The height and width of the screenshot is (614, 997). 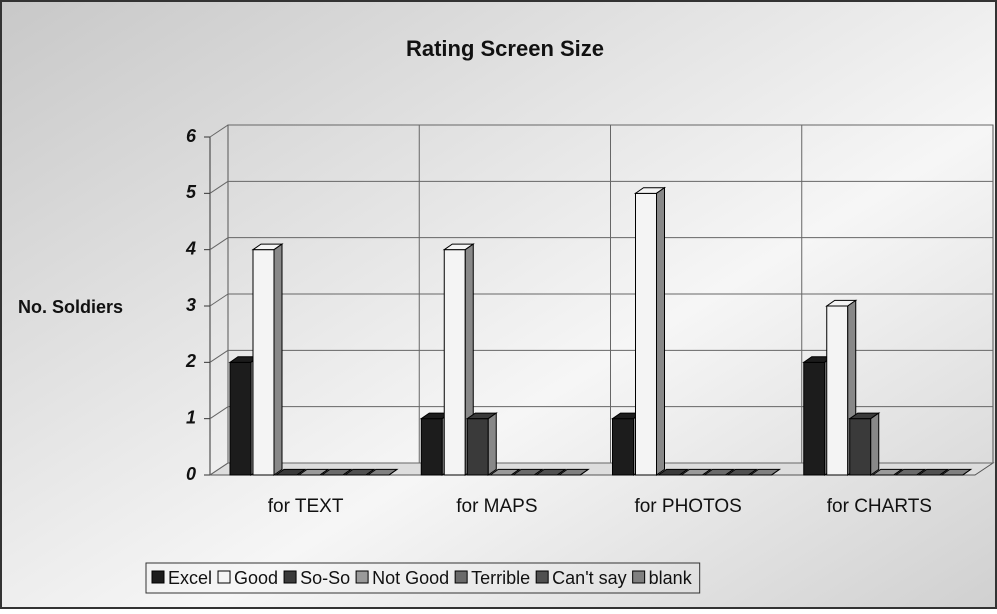 I want to click on legend-box, so click(x=423, y=578).